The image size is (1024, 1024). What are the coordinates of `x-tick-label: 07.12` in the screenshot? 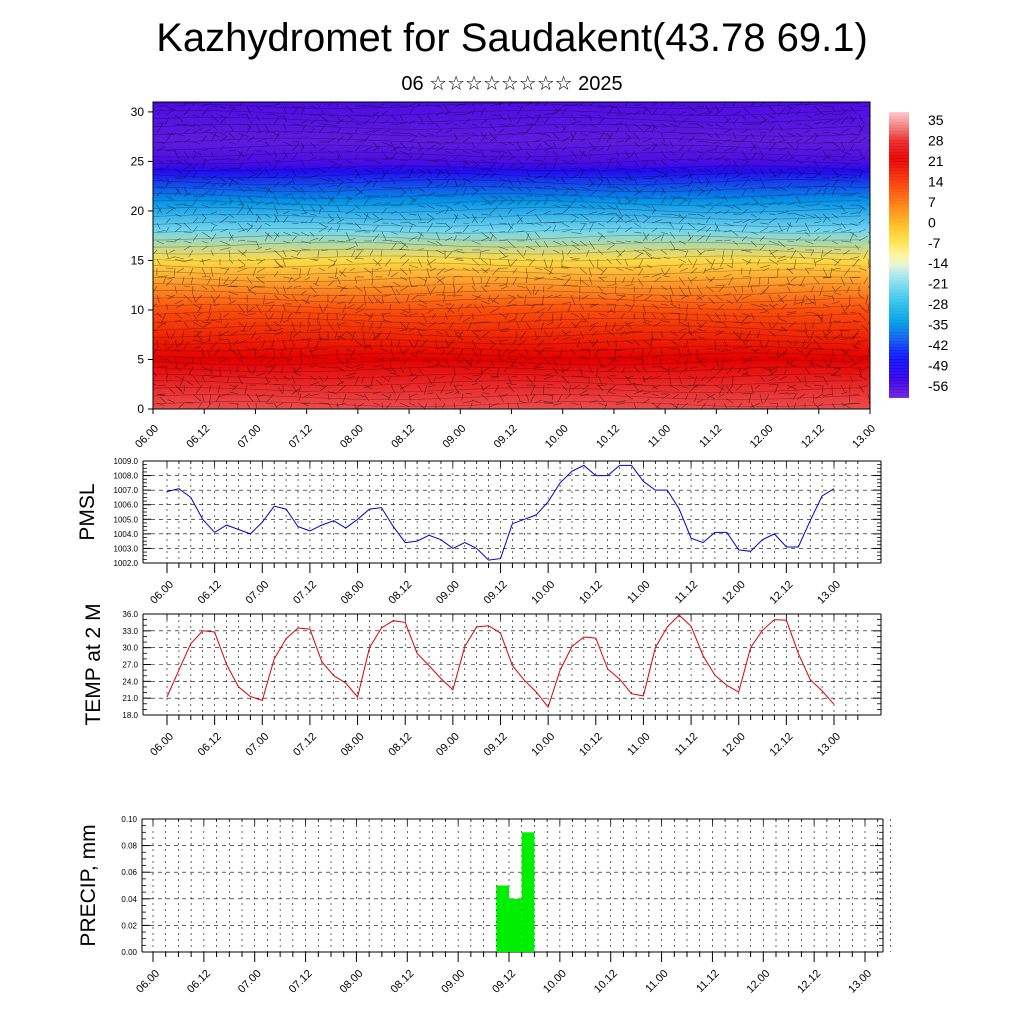 It's located at (301, 437).